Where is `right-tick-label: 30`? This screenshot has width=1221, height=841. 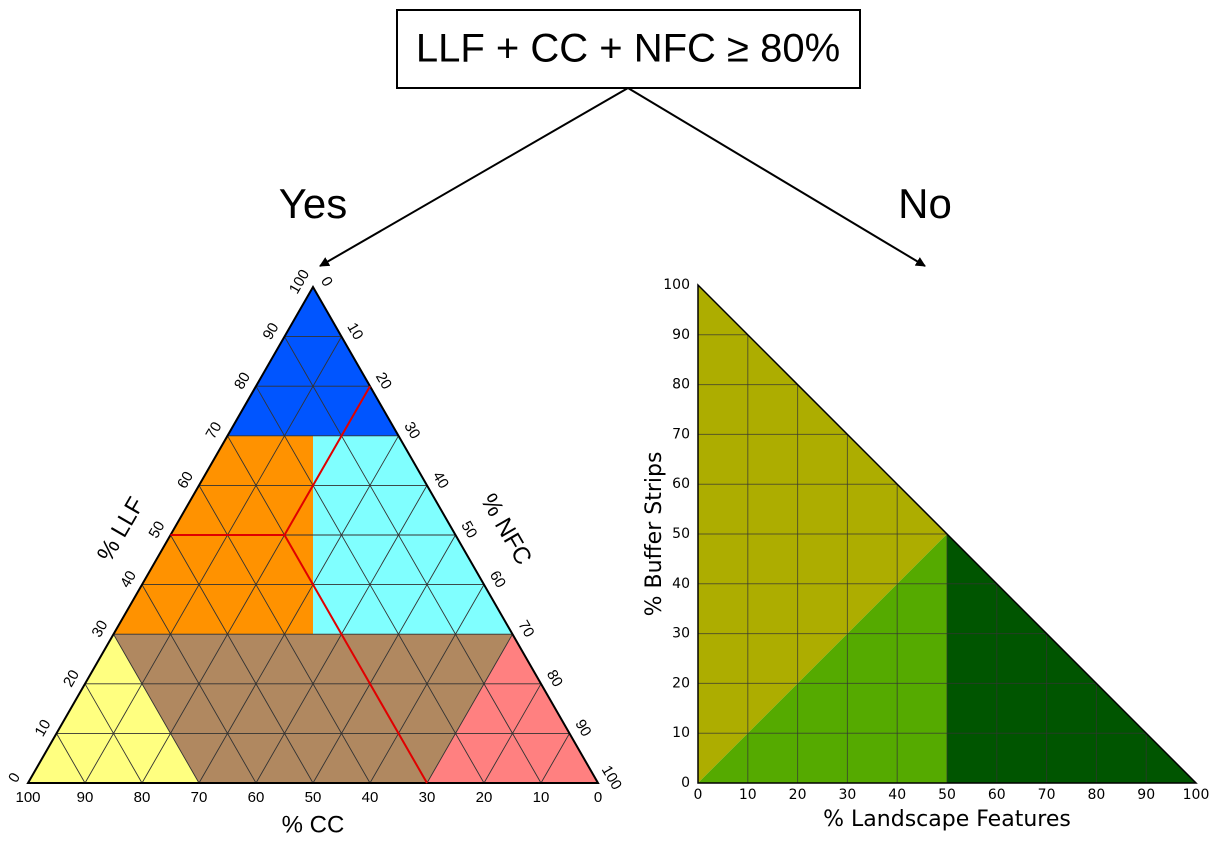 right-tick-label: 30 is located at coordinates (411, 430).